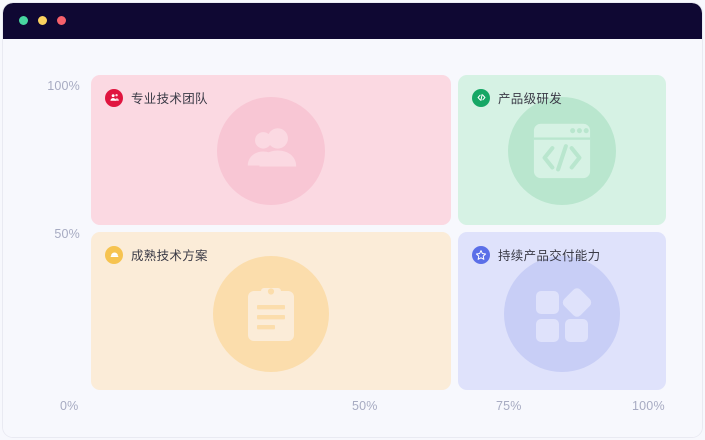  I want to click on code-window-icon-circle, so click(562, 151).